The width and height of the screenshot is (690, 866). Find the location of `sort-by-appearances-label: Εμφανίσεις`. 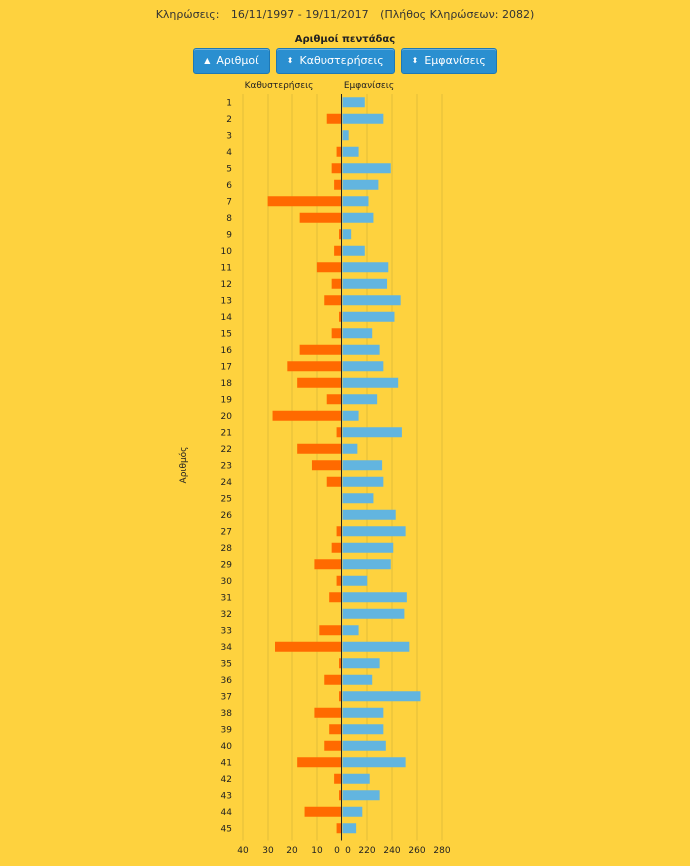

sort-by-appearances-label: Εμφανίσεις is located at coordinates (455, 60).